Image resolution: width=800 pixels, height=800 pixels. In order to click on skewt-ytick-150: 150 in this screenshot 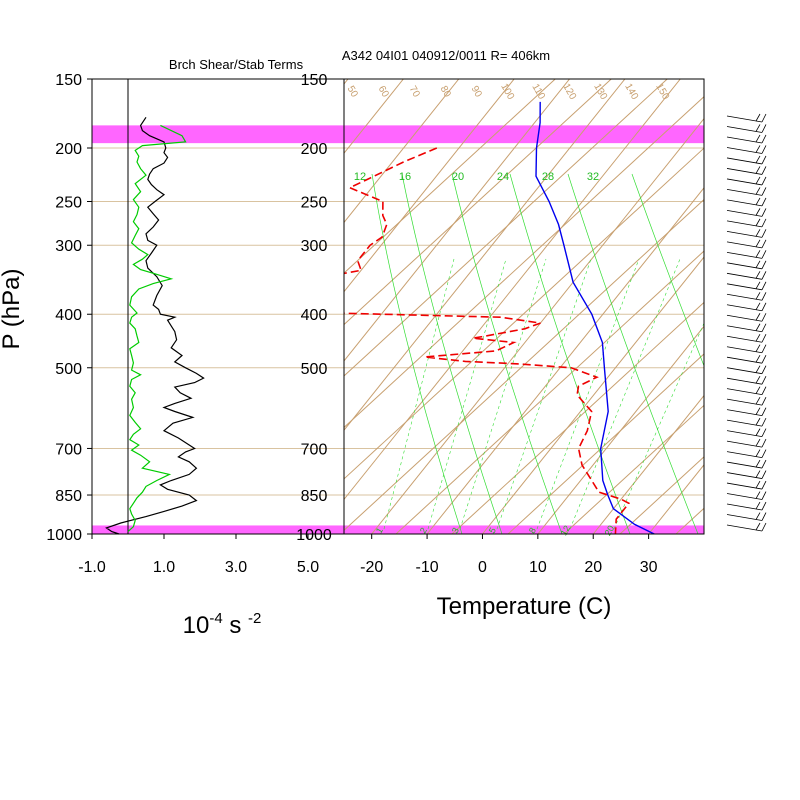, I will do `click(314, 80)`.